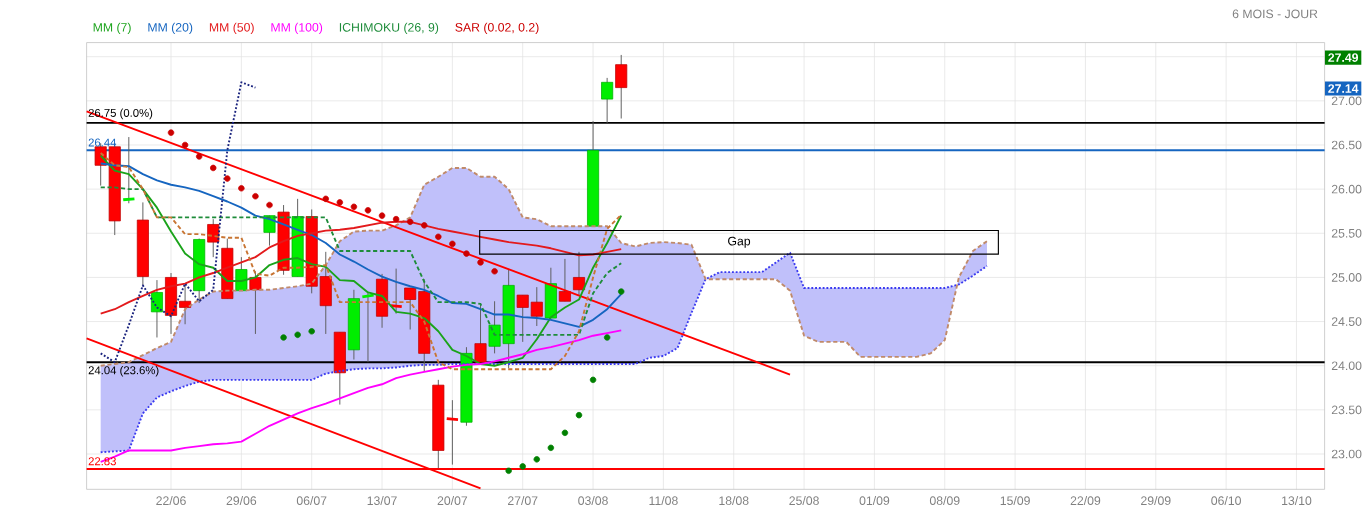  Describe the element at coordinates (1346, 233) in the screenshot. I see `y-tick-label: 25.50` at that location.